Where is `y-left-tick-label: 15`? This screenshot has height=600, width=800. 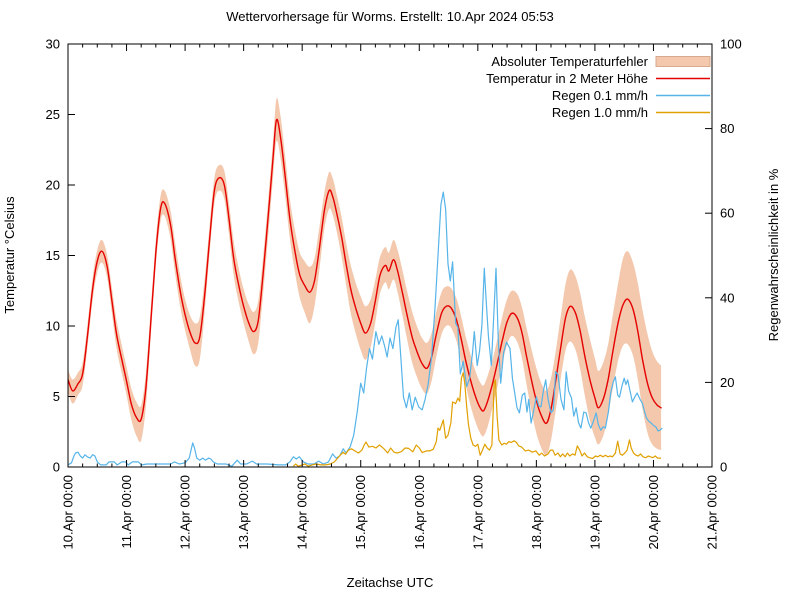 y-left-tick-label: 15 is located at coordinates (53, 255).